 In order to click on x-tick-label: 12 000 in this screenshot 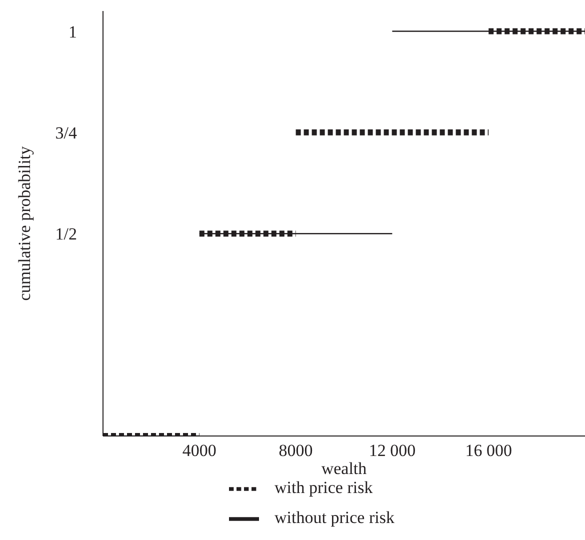, I will do `click(392, 450)`.